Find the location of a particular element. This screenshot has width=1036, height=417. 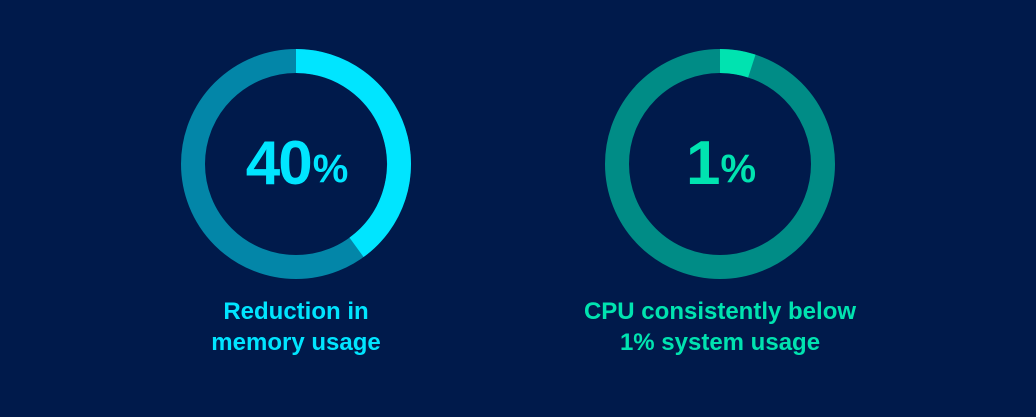

memory-value-unit: % is located at coordinates (330, 169).